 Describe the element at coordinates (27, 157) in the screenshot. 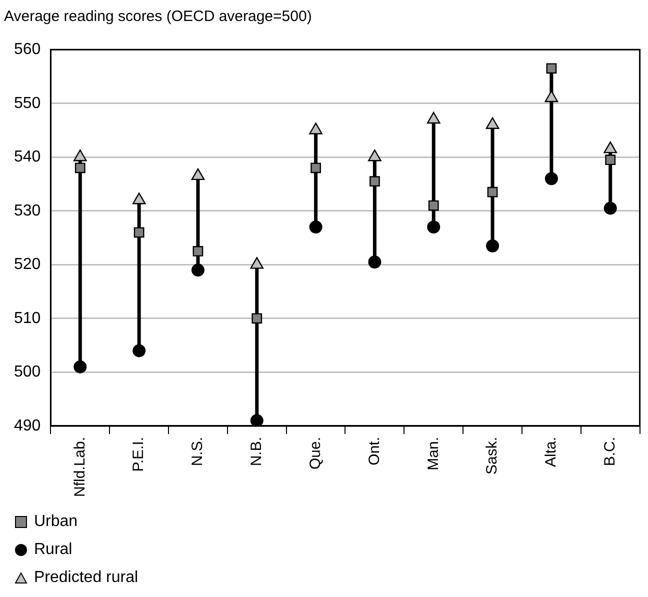

I see `y-tick-label: 540` at that location.